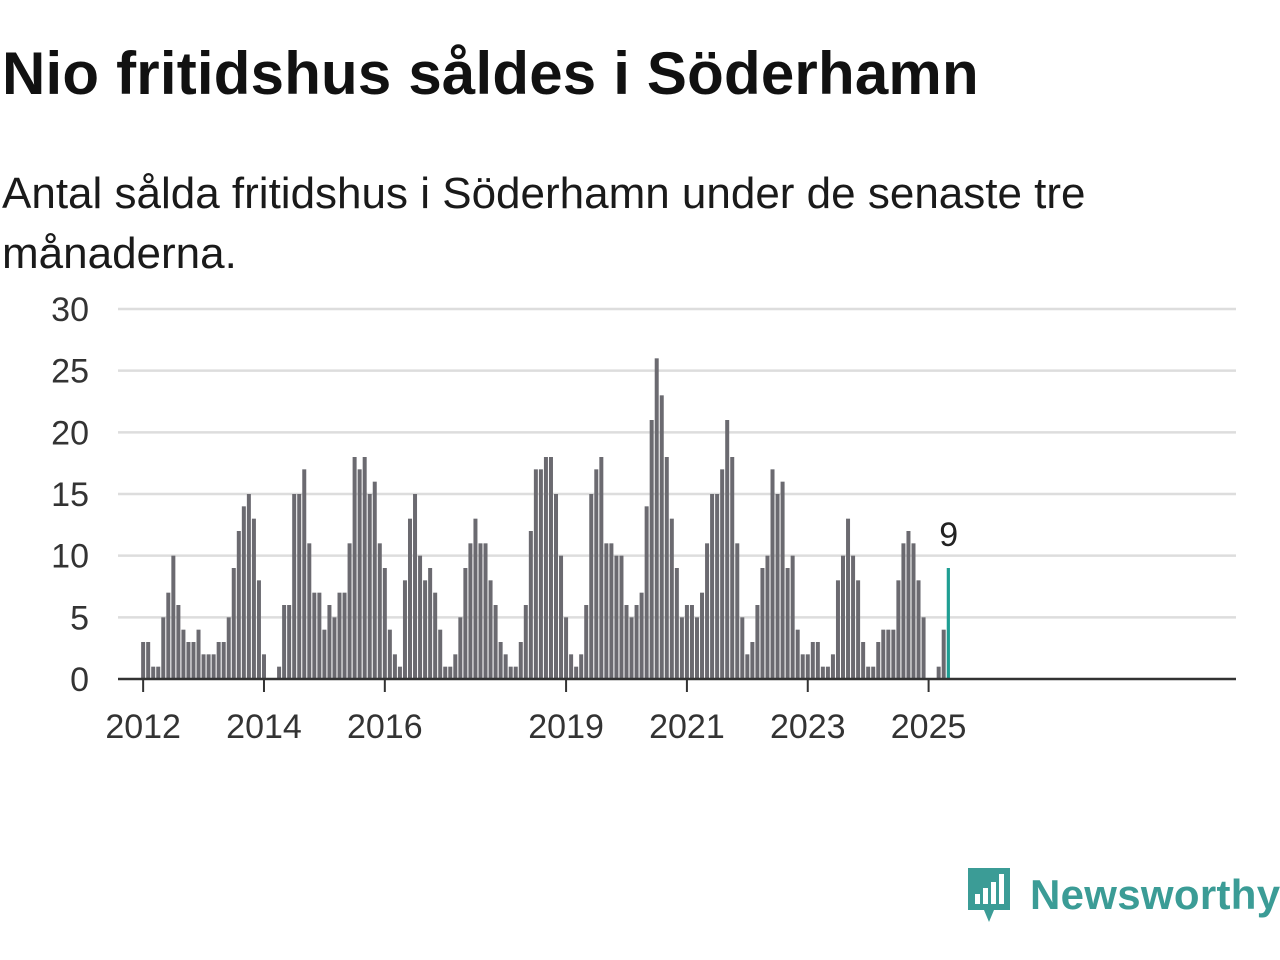 This screenshot has width=1280, height=960. I want to click on newsworthy-logo-icon, so click(989, 895).